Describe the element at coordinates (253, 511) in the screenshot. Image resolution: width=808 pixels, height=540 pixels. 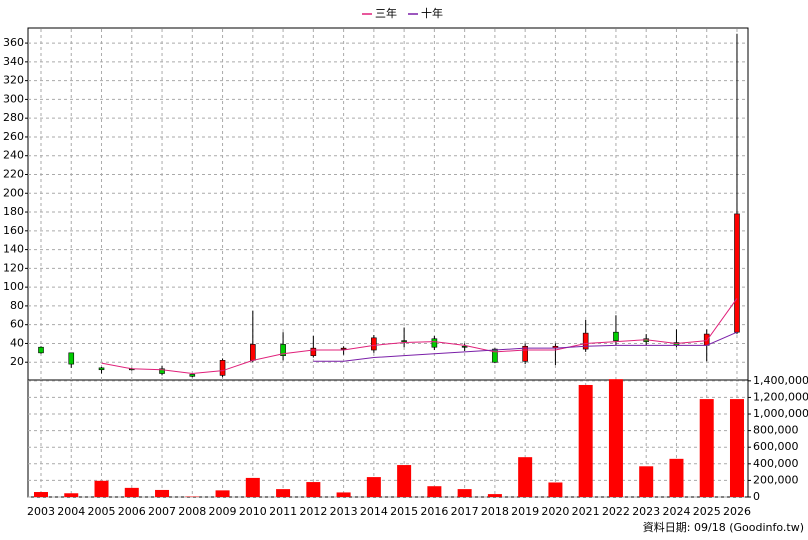
I see `x-tick-label: 2010` at that location.